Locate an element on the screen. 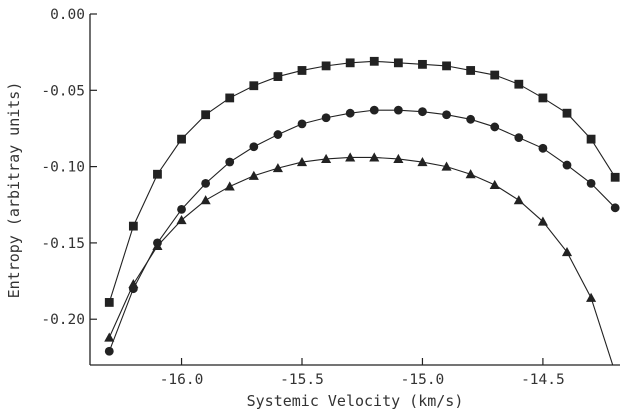  y-tick-label: -0.05 is located at coordinates (63, 91).